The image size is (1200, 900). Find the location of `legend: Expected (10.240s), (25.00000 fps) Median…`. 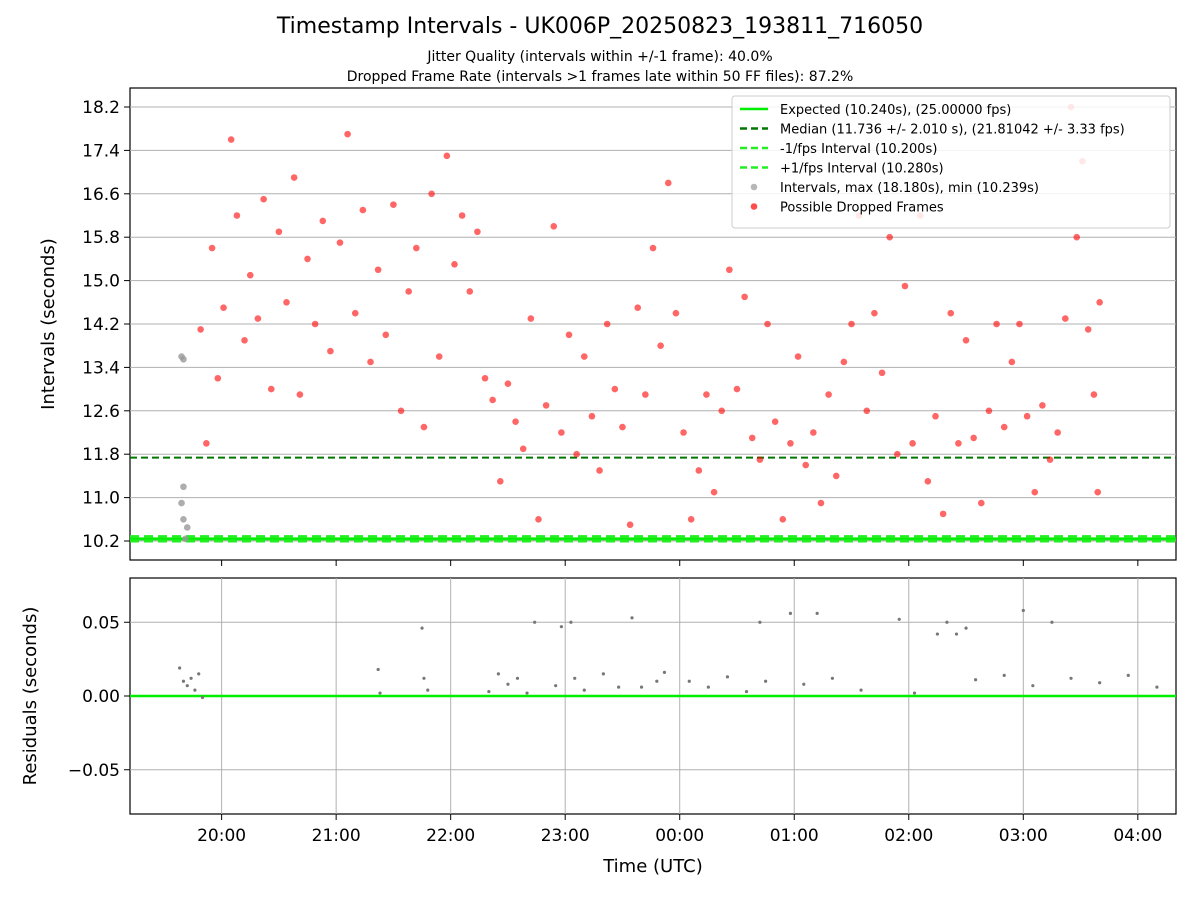

legend: Expected (10.240s), (25.00000 fps) Median… is located at coordinates (951, 162).